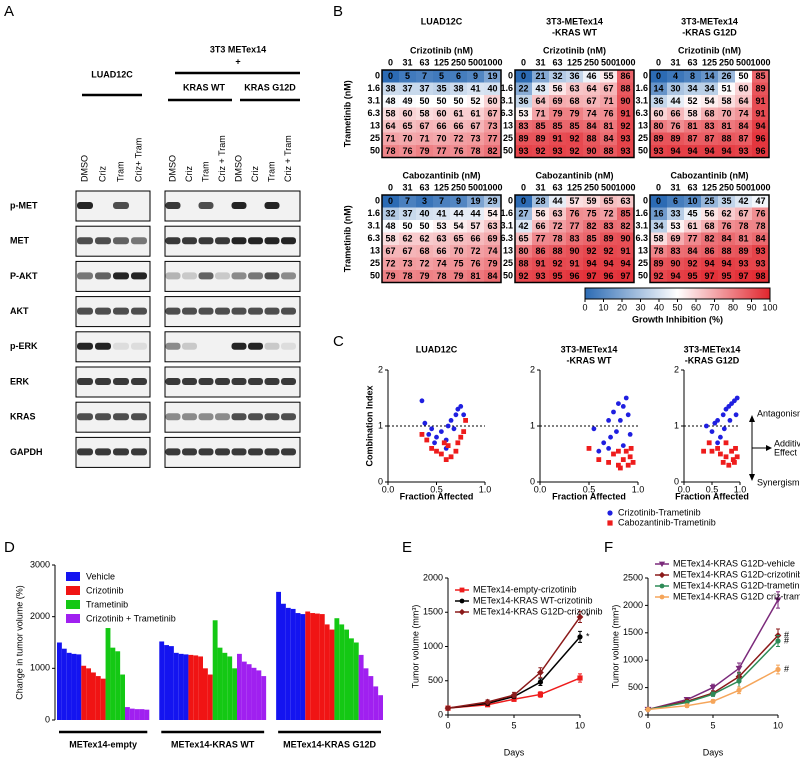 The image size is (800, 769). What do you see at coordinates (23, 417) in the screenshot?
I see `protein-label: KRAS` at bounding box center [23, 417].